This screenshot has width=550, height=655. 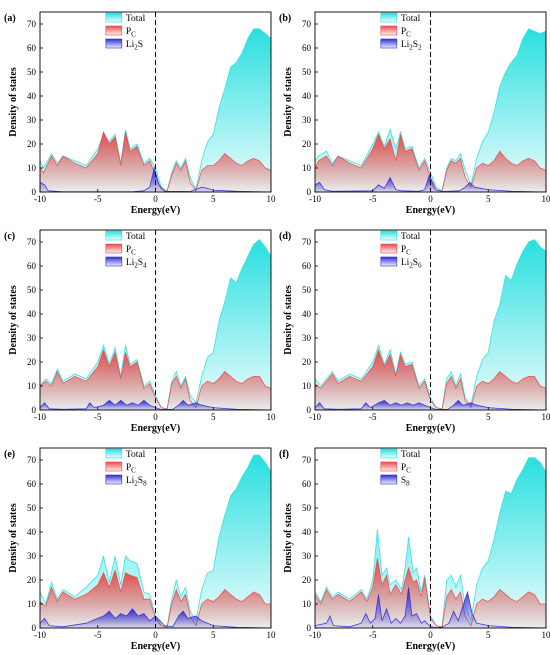 What do you see at coordinates (430, 542) in the screenshot?
I see `plot-series-group` at bounding box center [430, 542].